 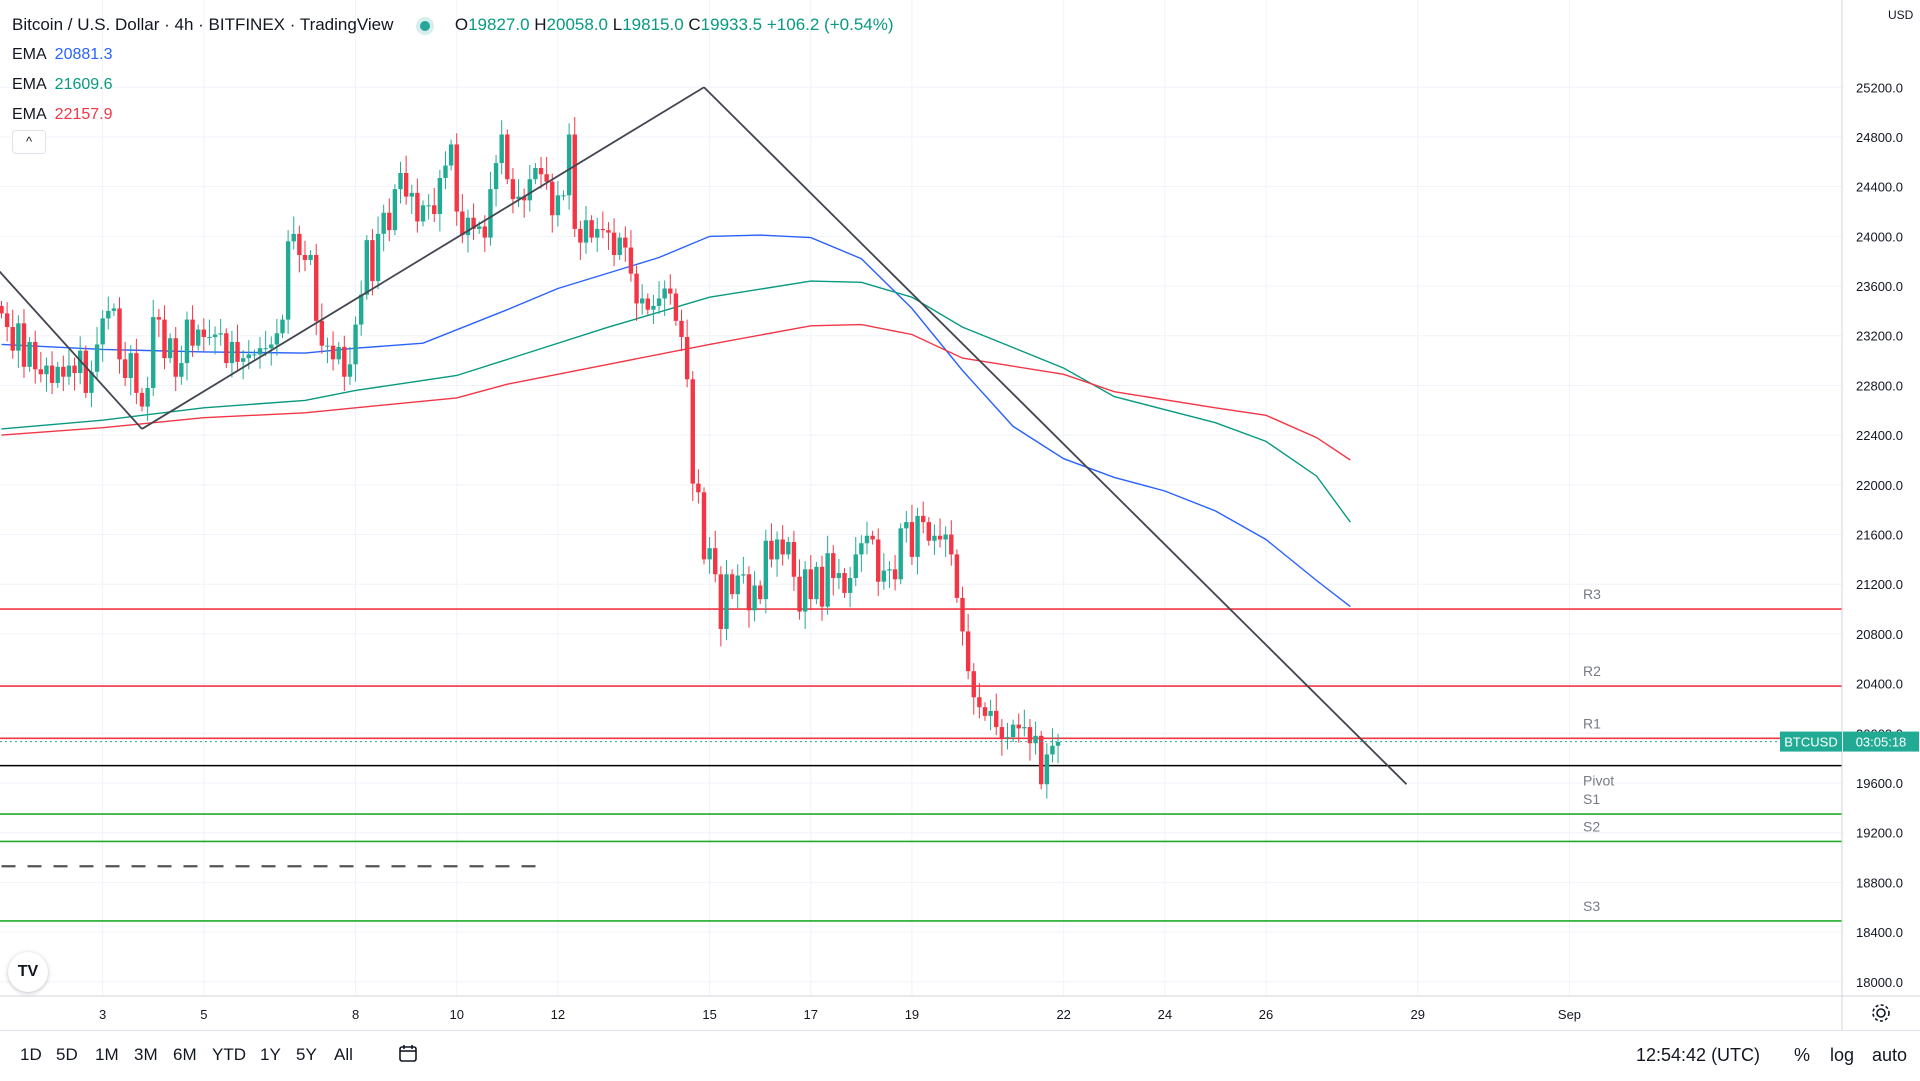 What do you see at coordinates (1591, 799) in the screenshot?
I see `pivot-label-s1: S1` at bounding box center [1591, 799].